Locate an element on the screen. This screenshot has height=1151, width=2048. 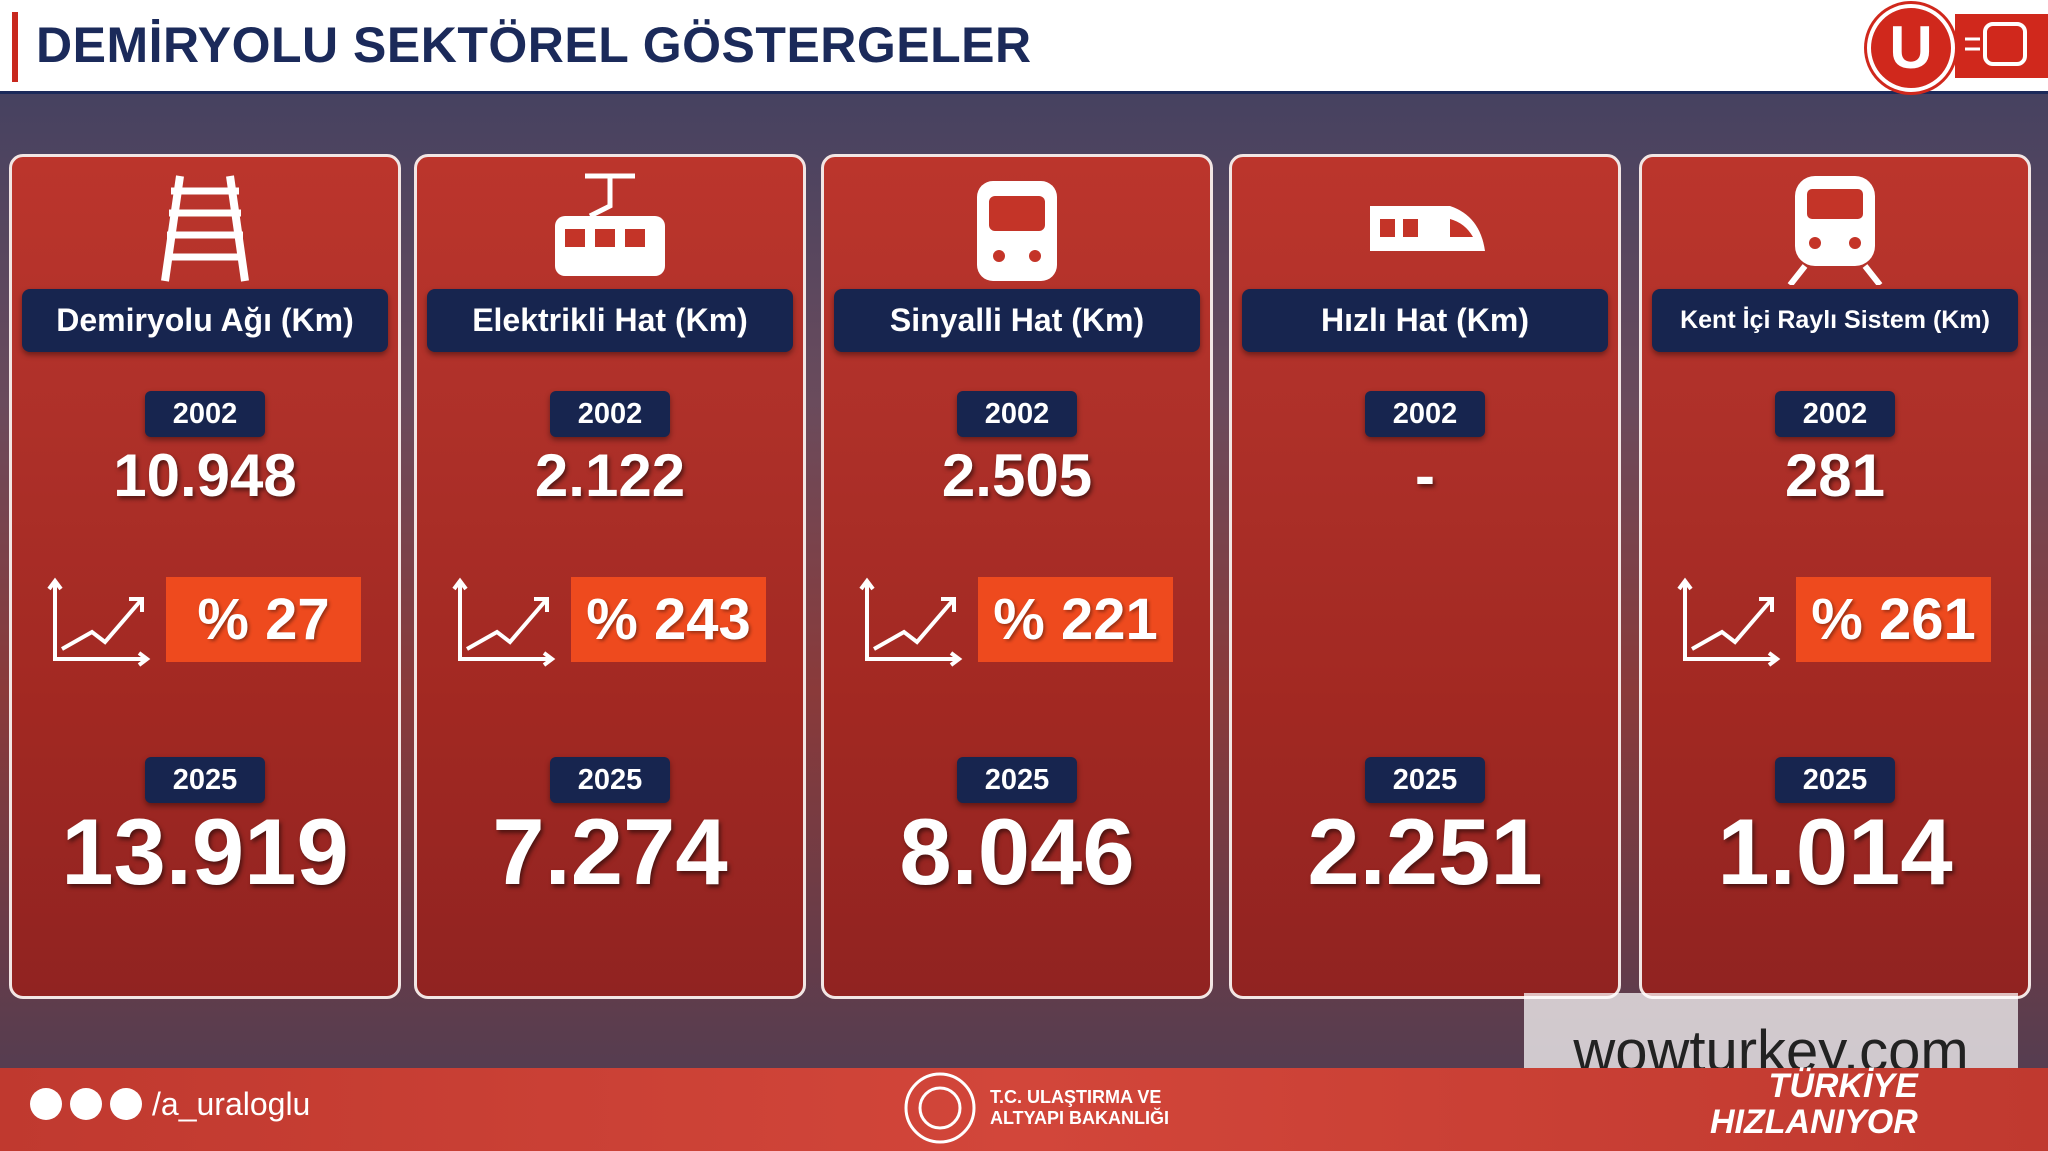
slogan-line: HIZLANIYOR is located at coordinates (1814, 1122).